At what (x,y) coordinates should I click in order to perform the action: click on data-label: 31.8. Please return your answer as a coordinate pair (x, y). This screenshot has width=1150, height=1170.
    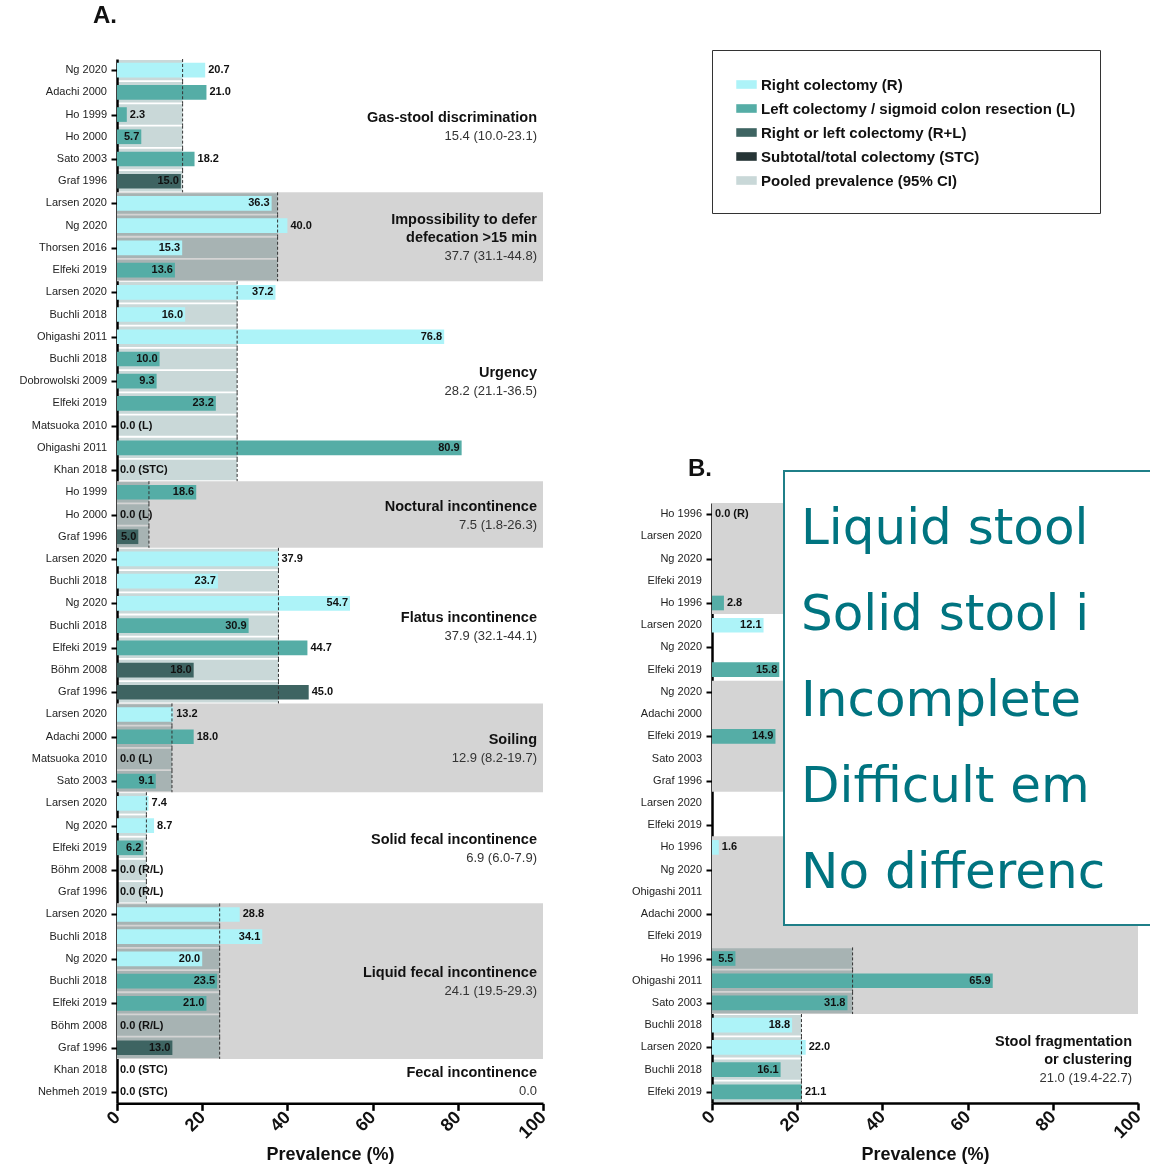
    Looking at the image, I should click on (835, 1001).